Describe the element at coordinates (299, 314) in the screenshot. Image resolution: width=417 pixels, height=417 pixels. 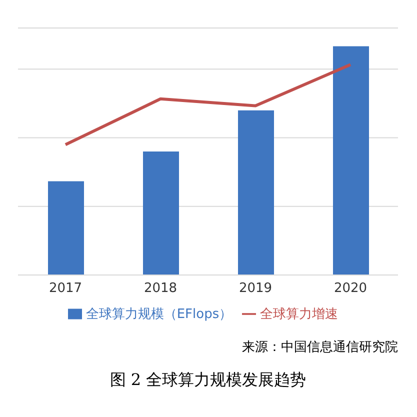
I see `legend-label: 全球算力增速` at that location.